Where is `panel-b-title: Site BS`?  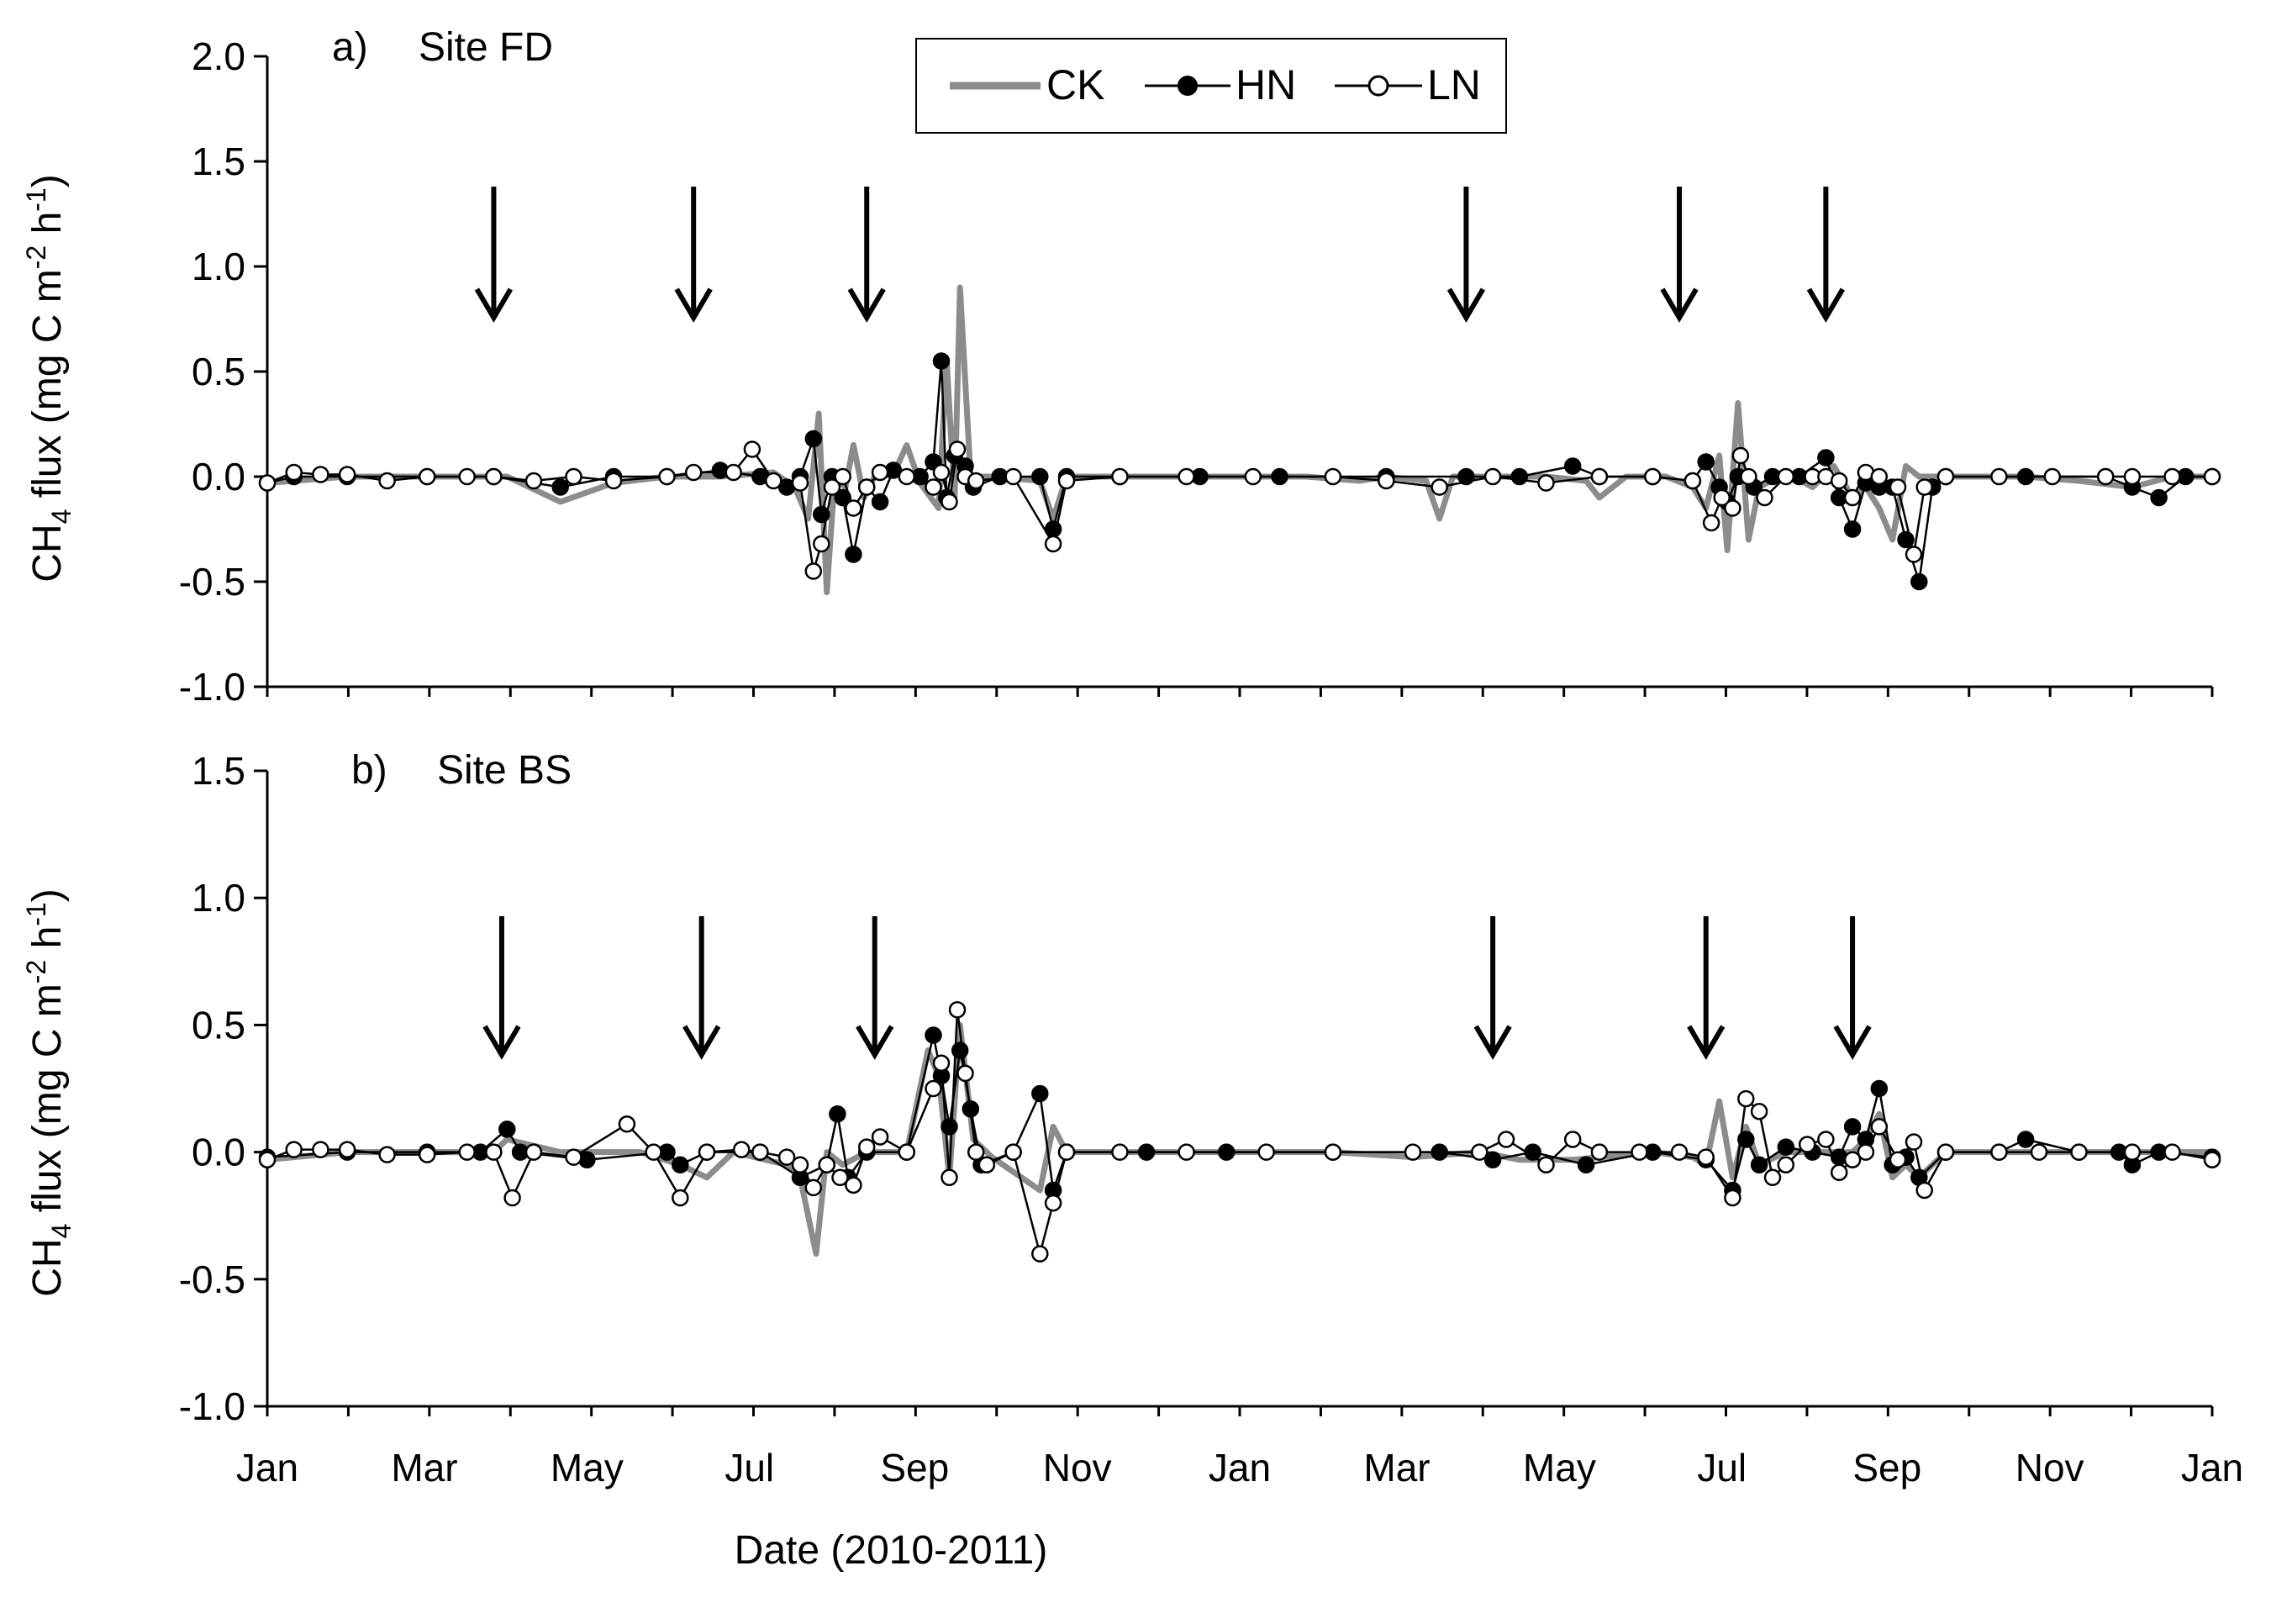 panel-b-title: Site BS is located at coordinates (504, 770).